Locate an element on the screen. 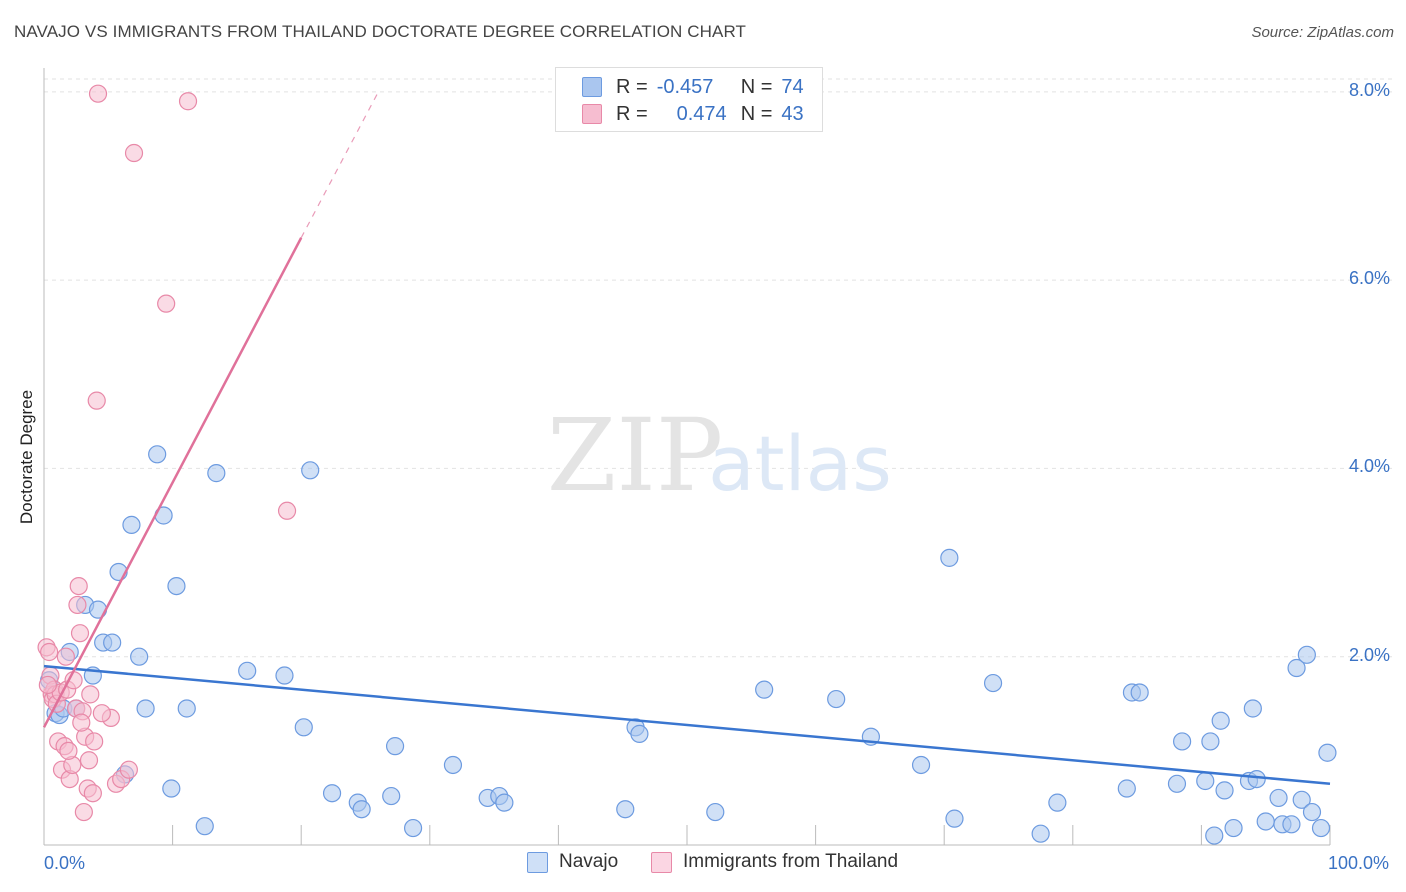  navajo-trend-line is located at coordinates (687, 725).